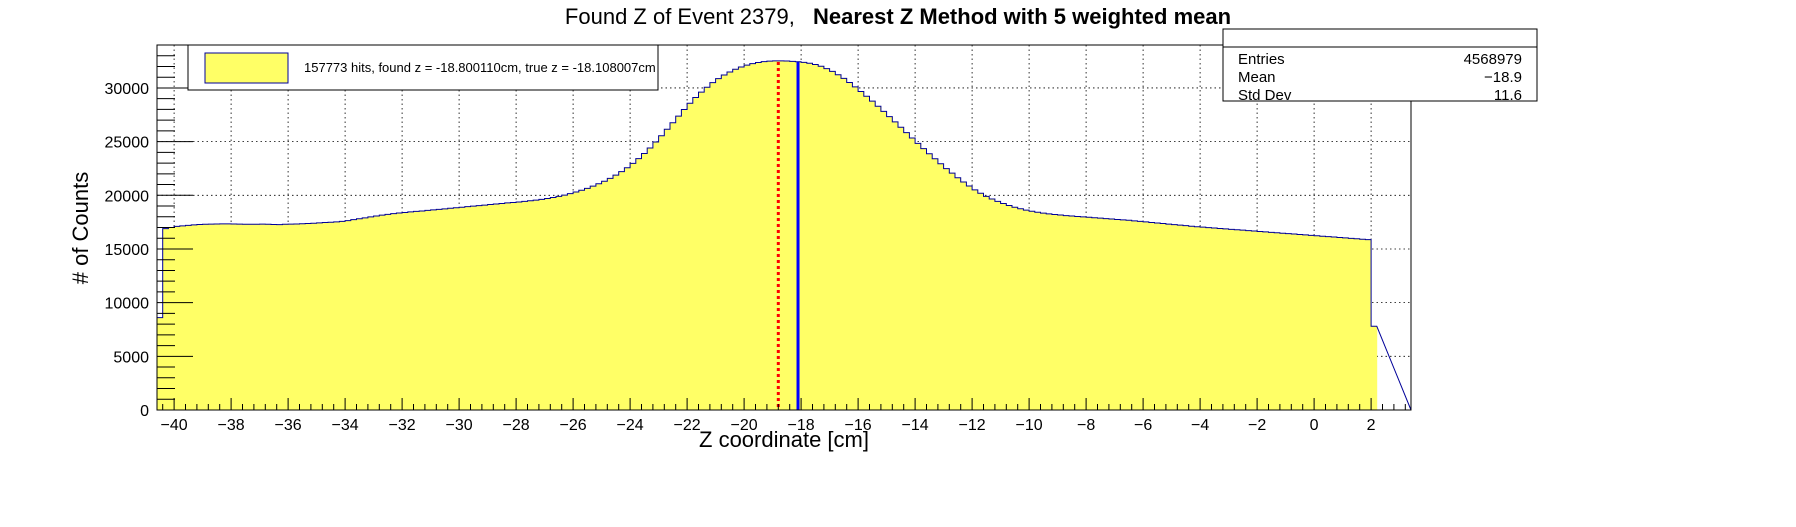  What do you see at coordinates (972, 425) in the screenshot?
I see `x-tick-label: −12` at bounding box center [972, 425].